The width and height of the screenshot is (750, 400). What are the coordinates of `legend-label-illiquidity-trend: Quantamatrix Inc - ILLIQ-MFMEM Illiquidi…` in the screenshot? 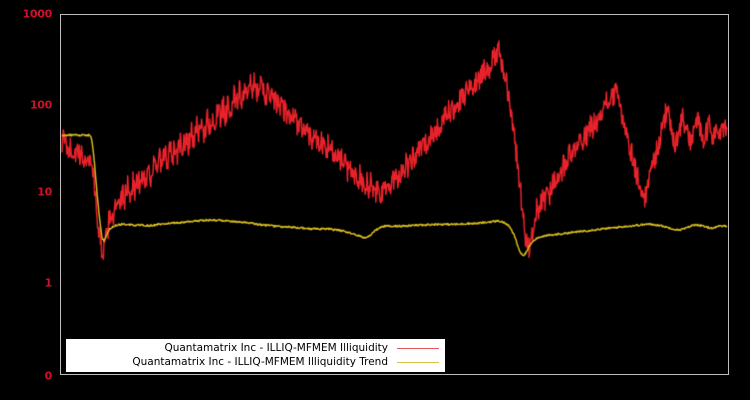 It's located at (260, 362).